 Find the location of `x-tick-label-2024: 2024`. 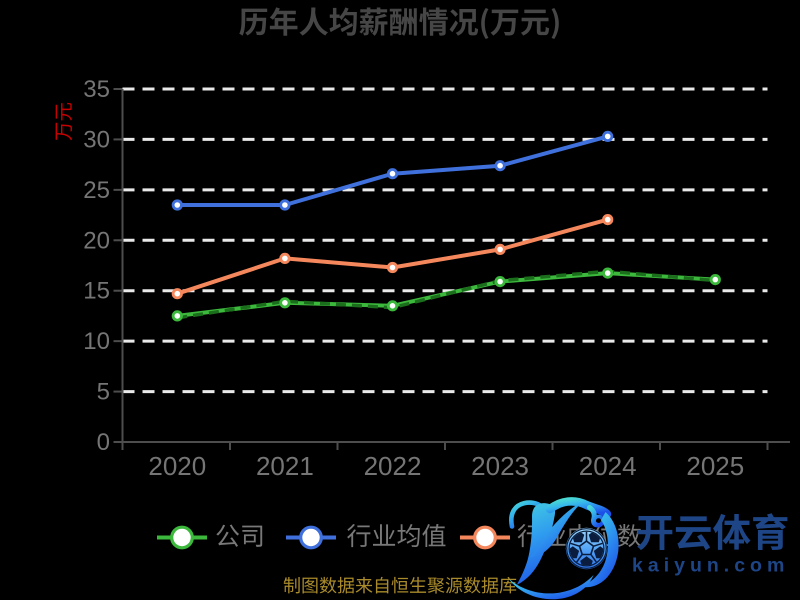

x-tick-label-2024: 2024 is located at coordinates (608, 466).